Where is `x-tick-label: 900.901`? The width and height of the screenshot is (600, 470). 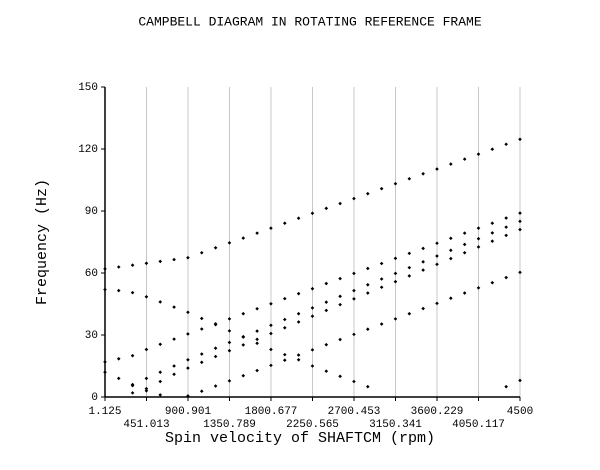
x-tick-label: 900.901 is located at coordinates (188, 412).